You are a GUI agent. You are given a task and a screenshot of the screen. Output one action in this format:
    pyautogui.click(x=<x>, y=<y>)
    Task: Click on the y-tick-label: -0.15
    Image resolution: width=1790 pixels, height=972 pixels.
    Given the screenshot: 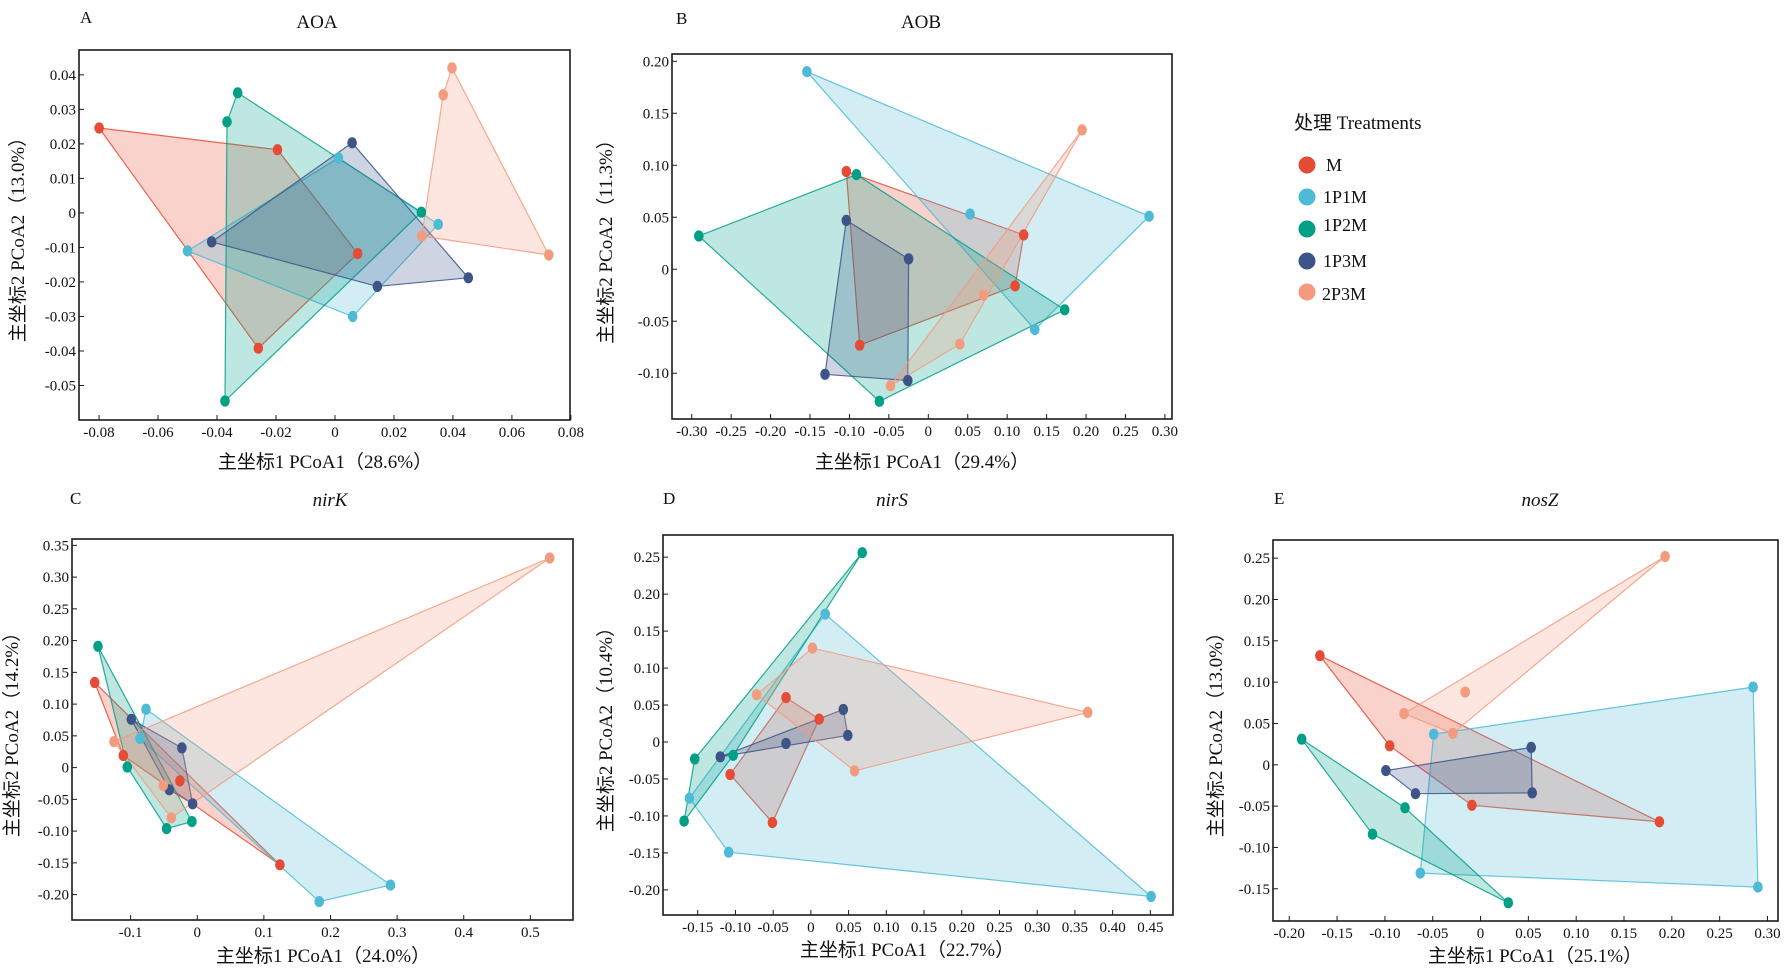 What is the action you would take?
    pyautogui.click(x=53, y=864)
    